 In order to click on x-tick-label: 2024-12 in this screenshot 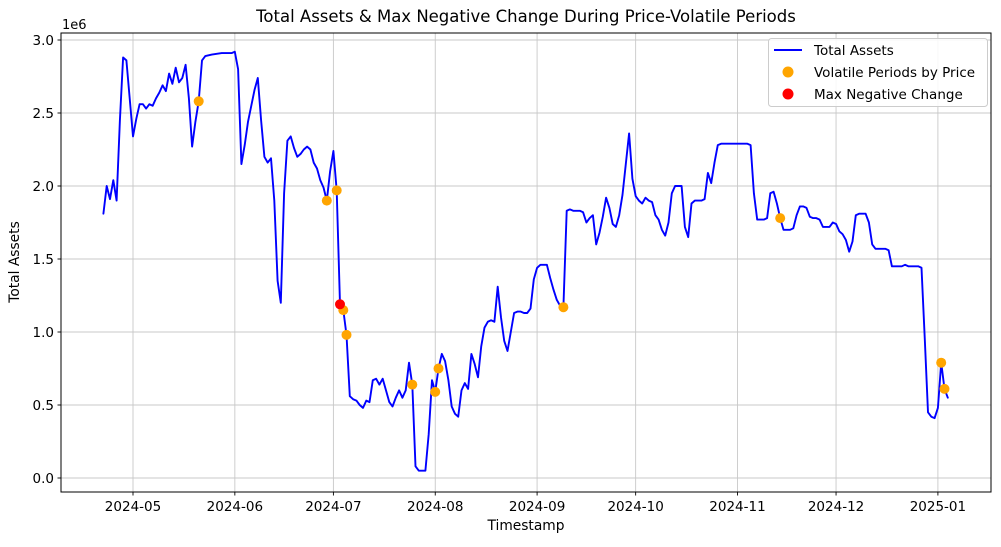, I will do `click(836, 507)`.